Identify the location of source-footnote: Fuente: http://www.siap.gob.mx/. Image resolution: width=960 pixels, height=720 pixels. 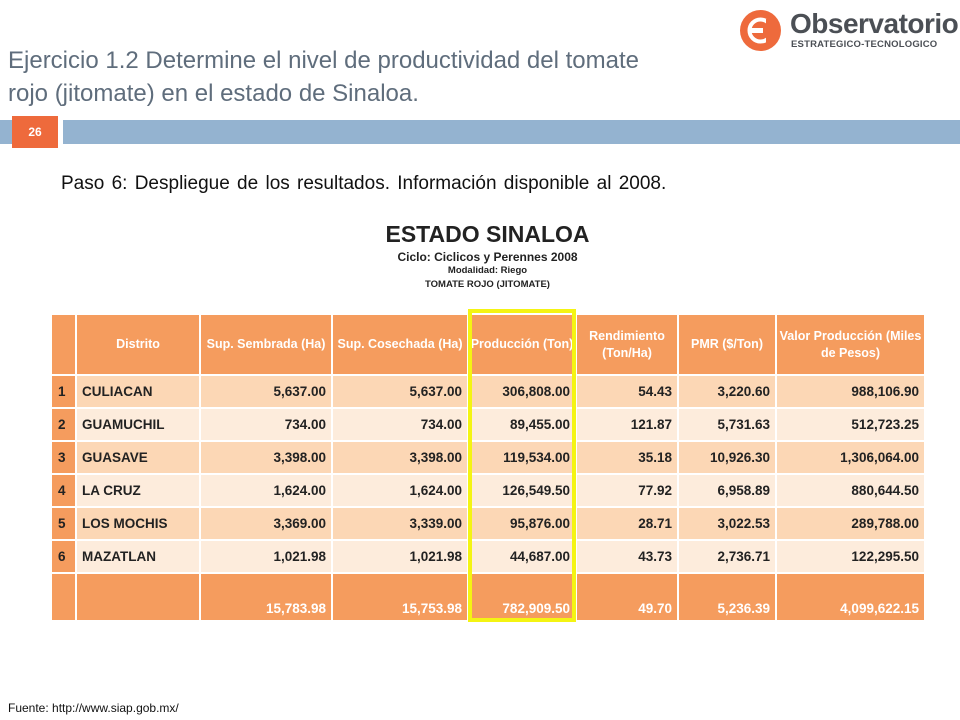
(93, 708).